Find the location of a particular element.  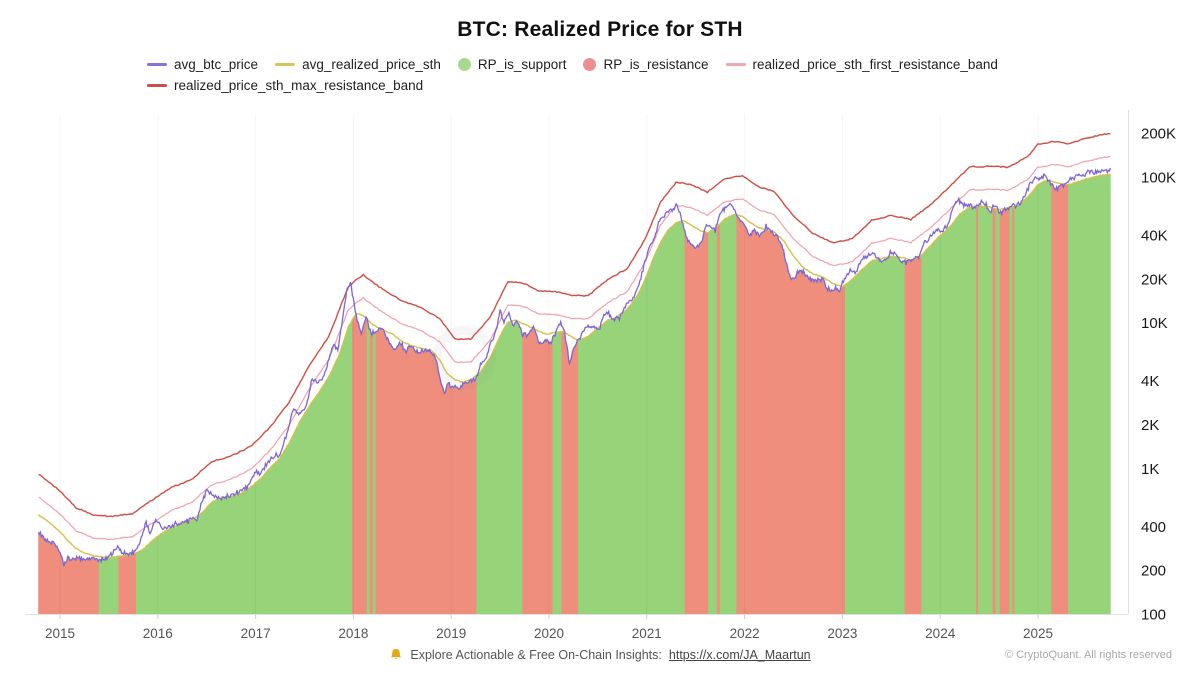

x-axis-year-label: 2025 is located at coordinates (1038, 633).